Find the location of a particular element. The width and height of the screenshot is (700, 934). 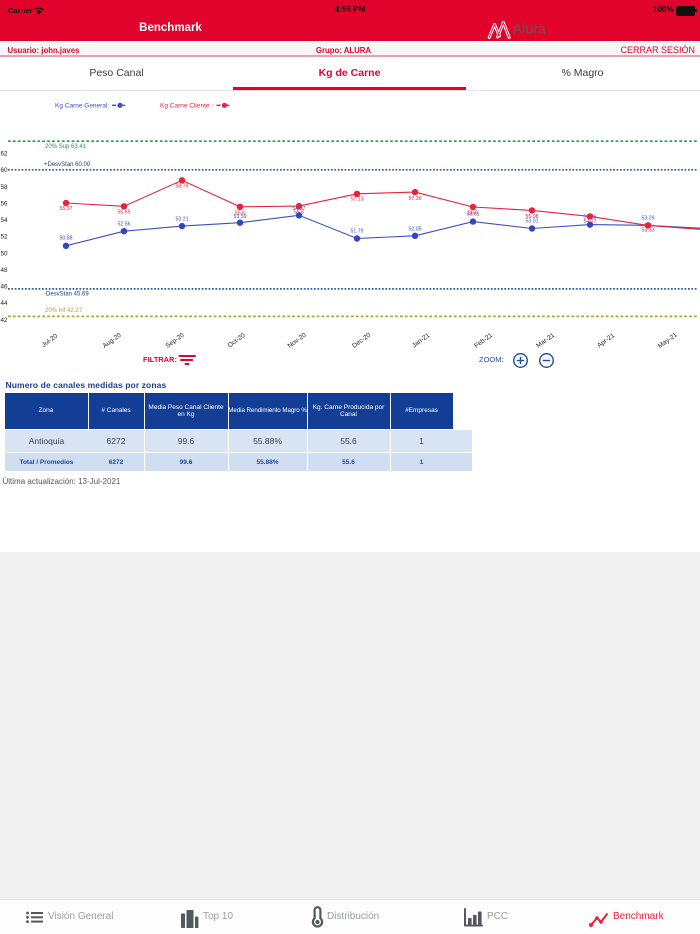

svg-text: Oct-20 is located at coordinates (237, 340).